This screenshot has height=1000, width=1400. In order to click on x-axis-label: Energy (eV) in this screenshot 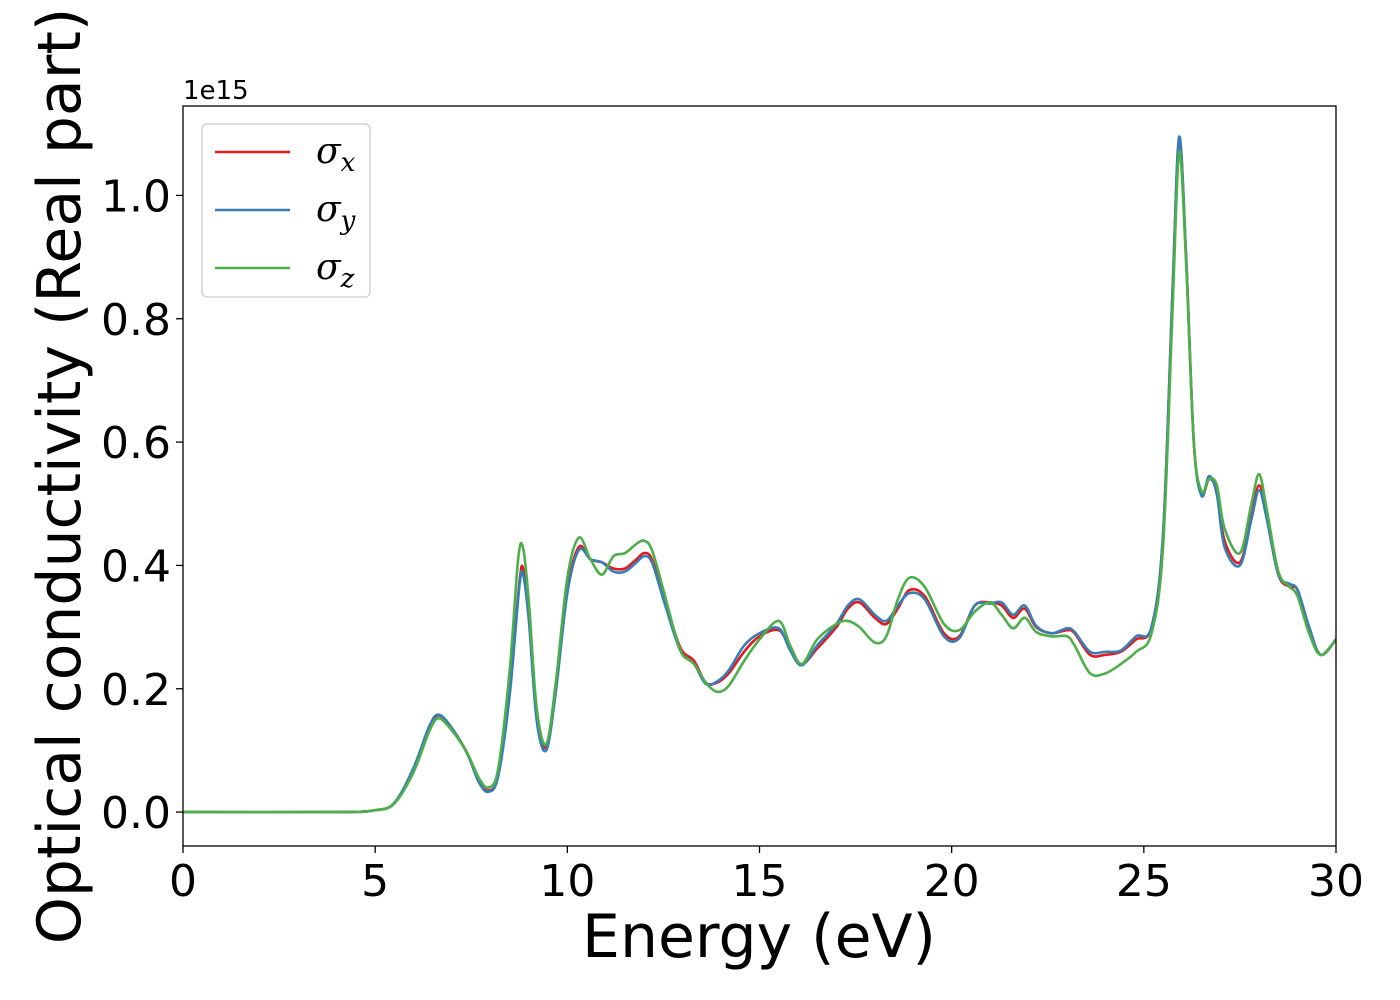, I will do `click(759, 937)`.